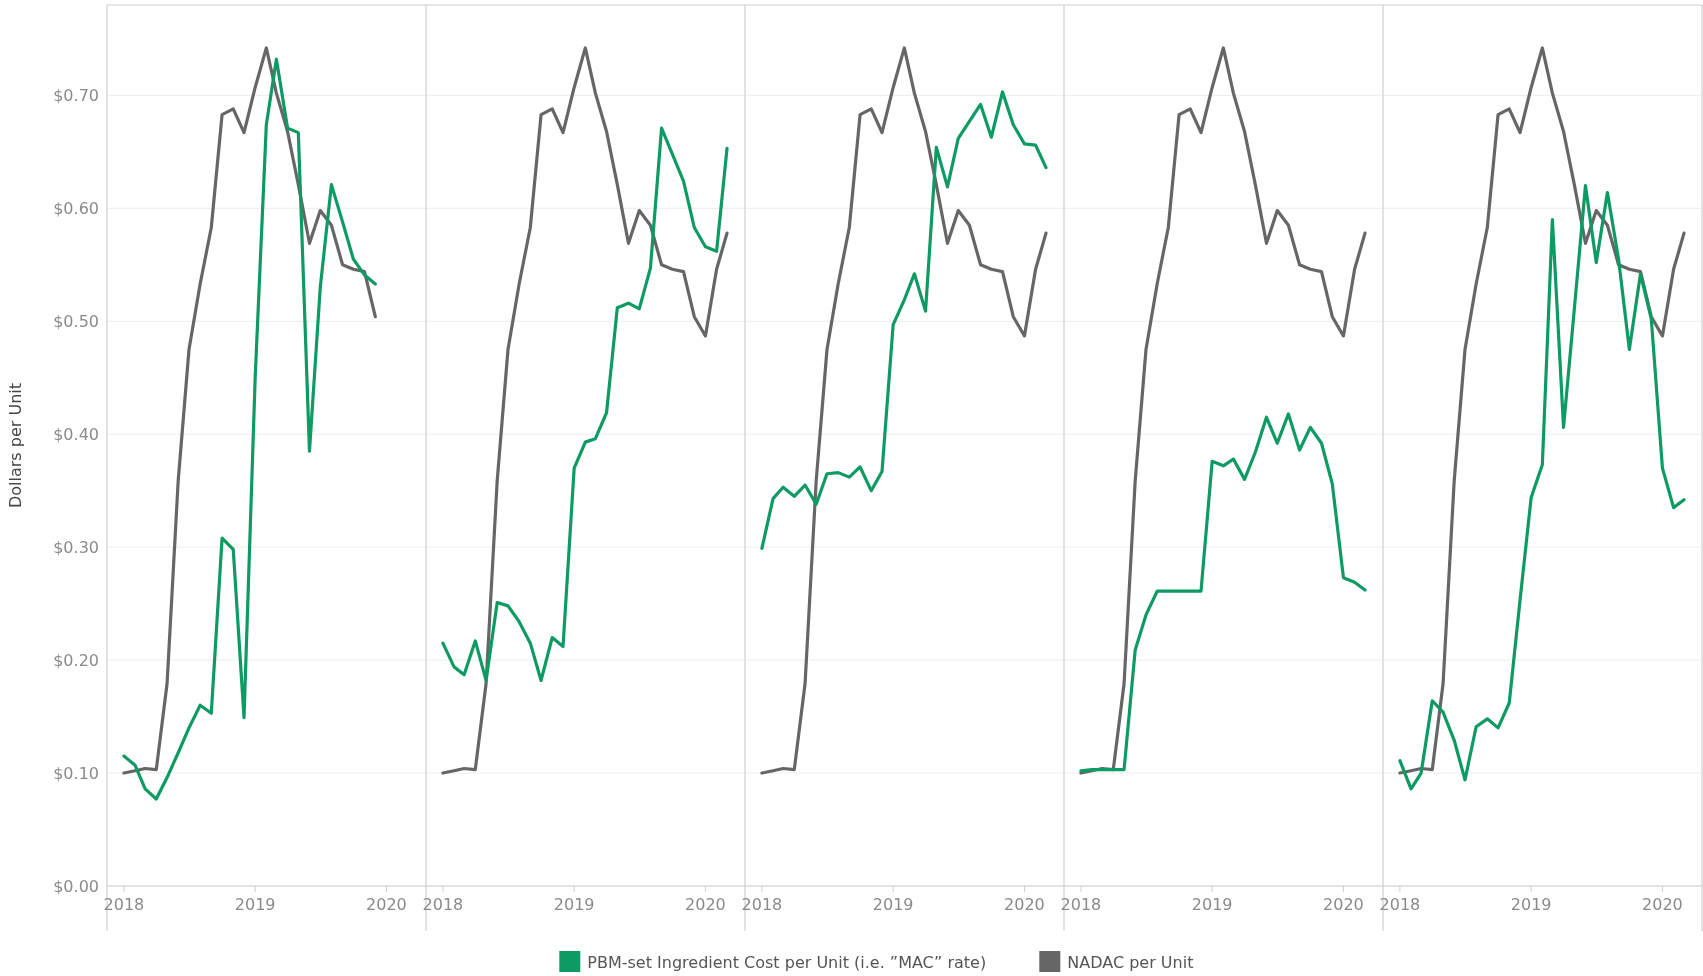 This screenshot has height=976, width=1703. I want to click on y-tick-label: $0.30, so click(76, 547).